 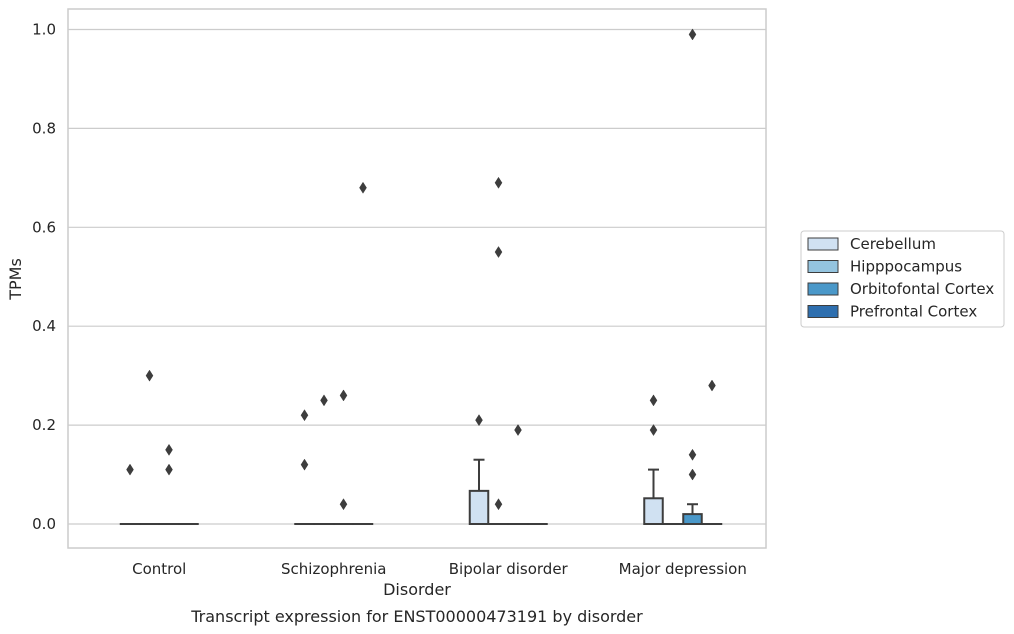 What do you see at coordinates (44, 128) in the screenshot?
I see `y-tick-label: 0.8` at bounding box center [44, 128].